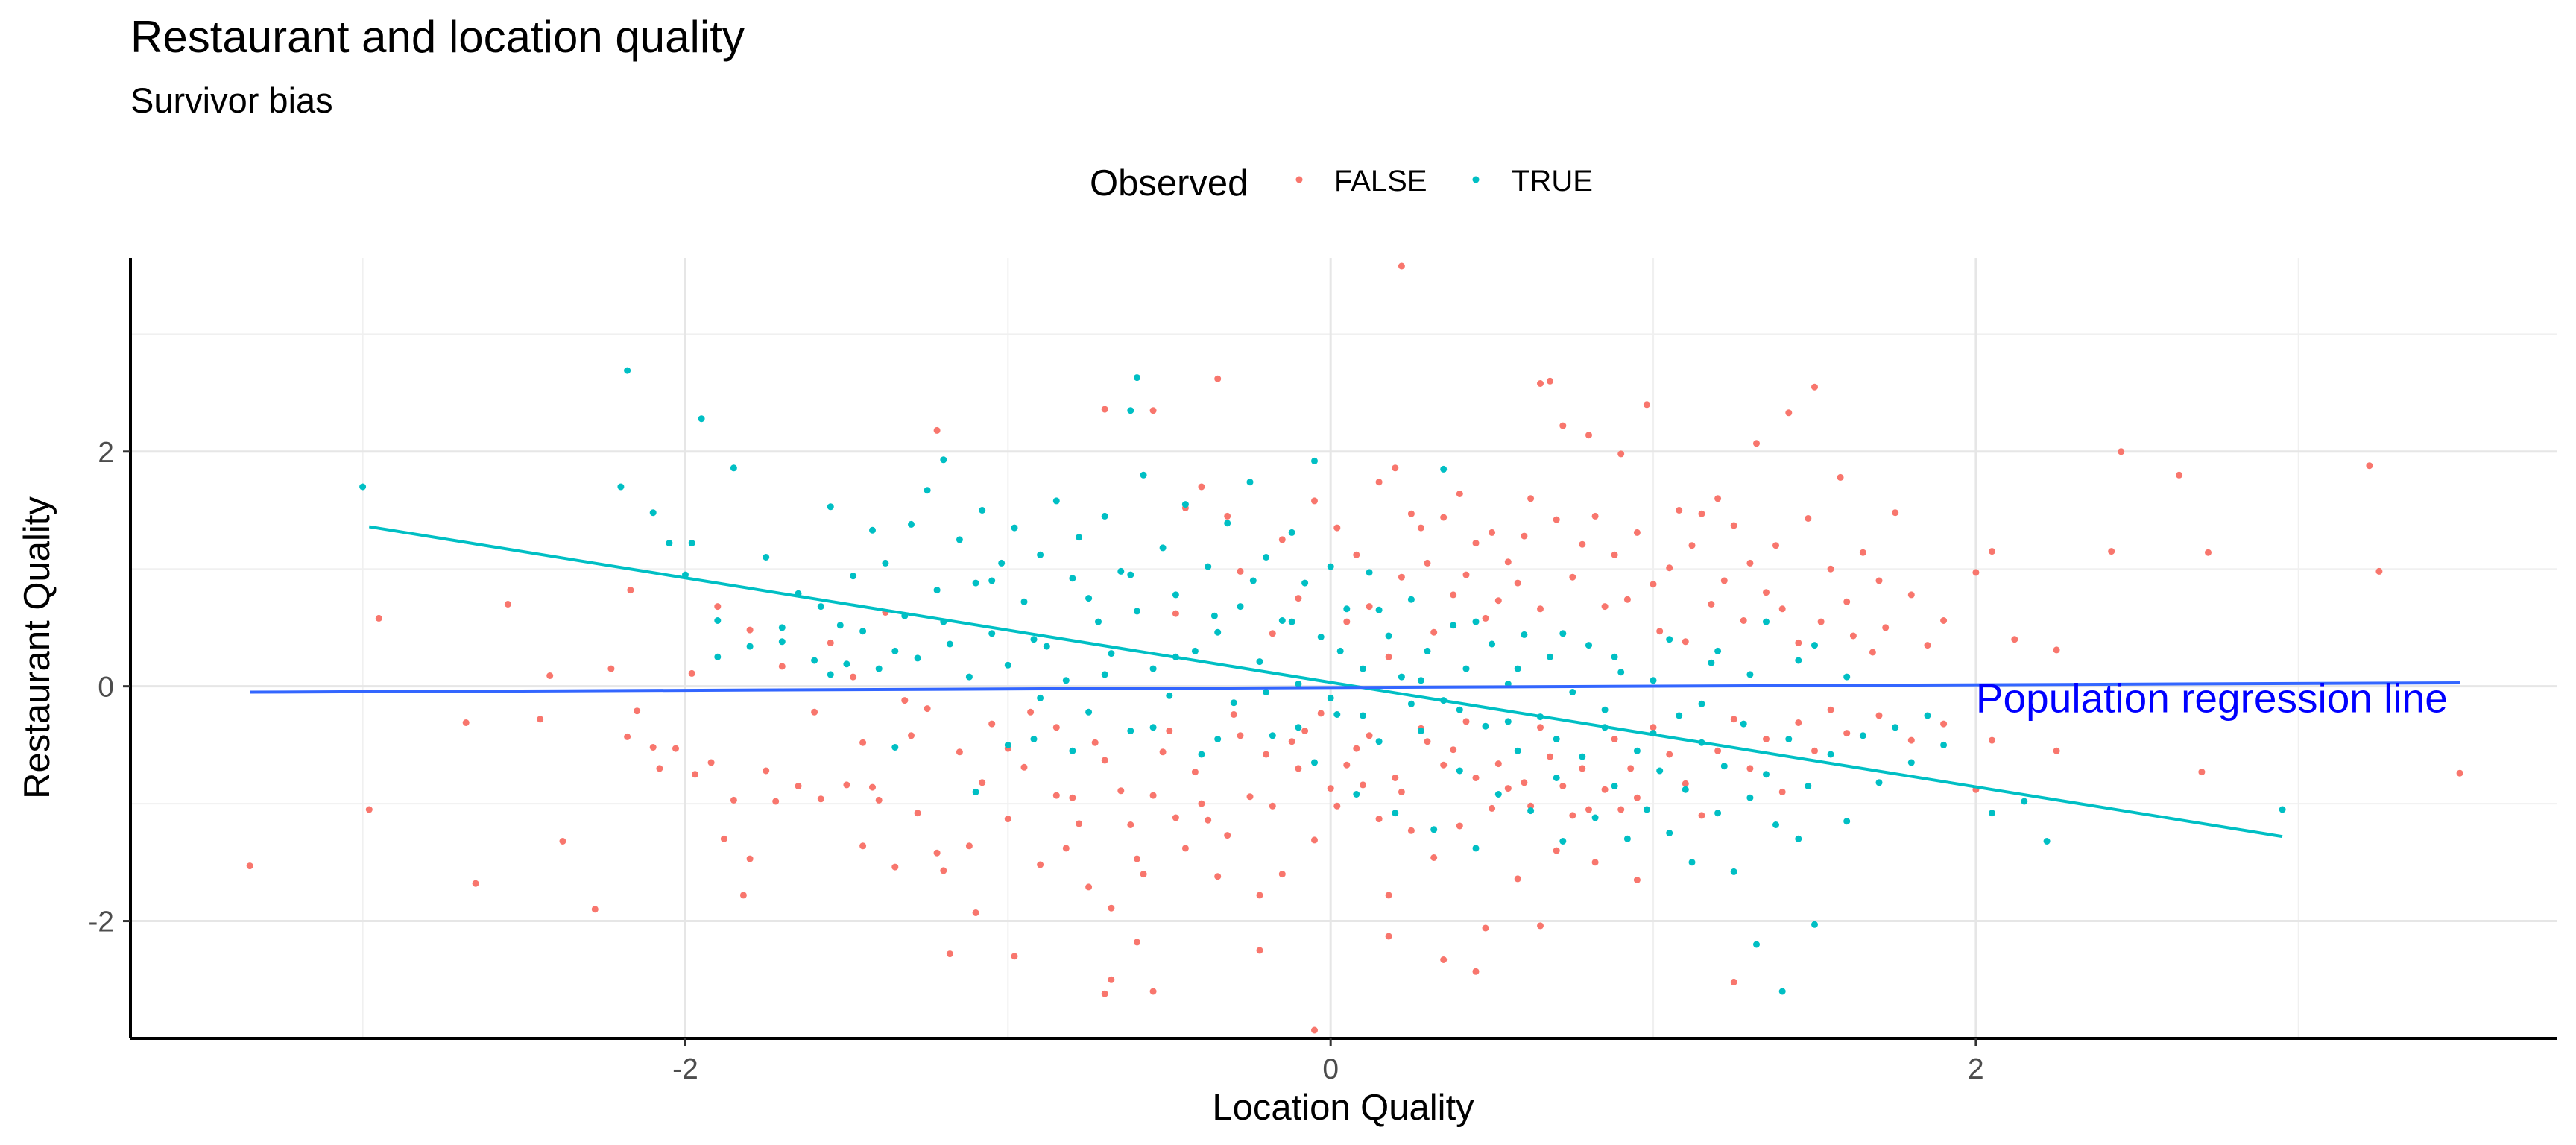  I want to click on legend-key-true, so click(1476, 179).